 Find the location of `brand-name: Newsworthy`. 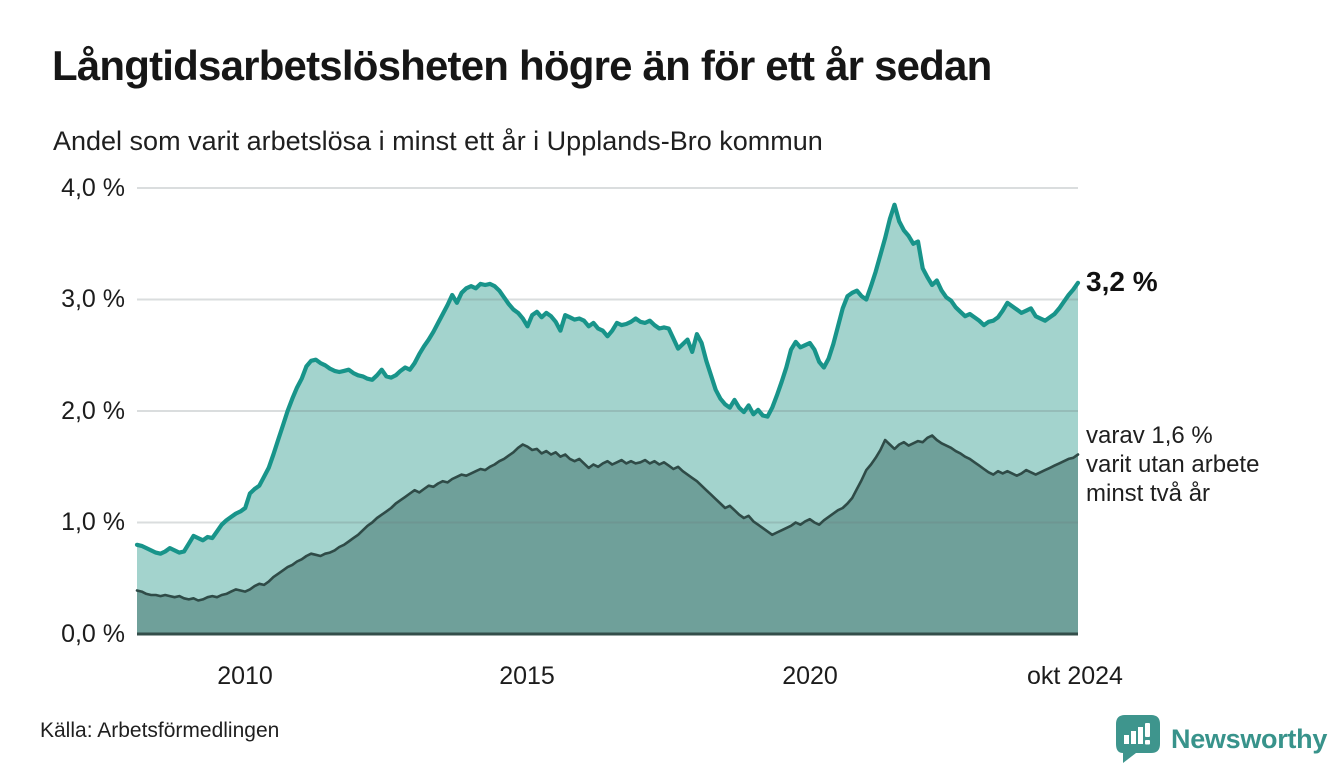

brand-name: Newsworthy is located at coordinates (1249, 738).